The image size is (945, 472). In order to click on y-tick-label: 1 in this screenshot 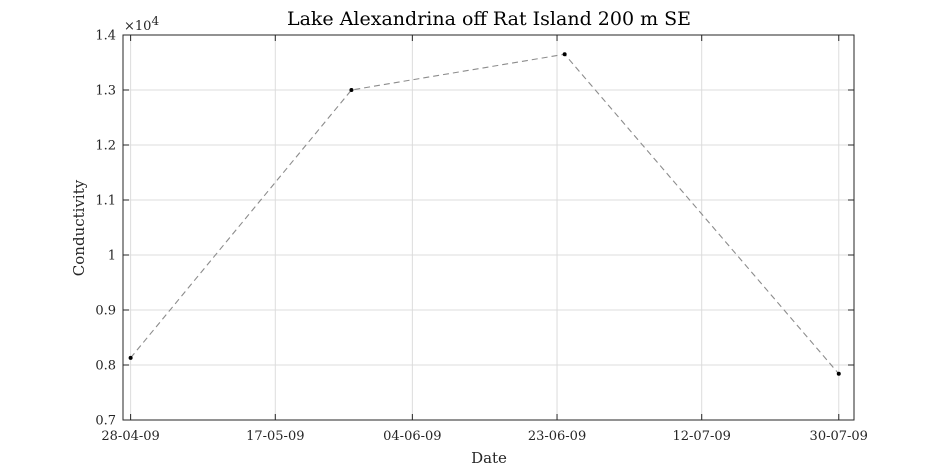, I will do `click(112, 256)`.